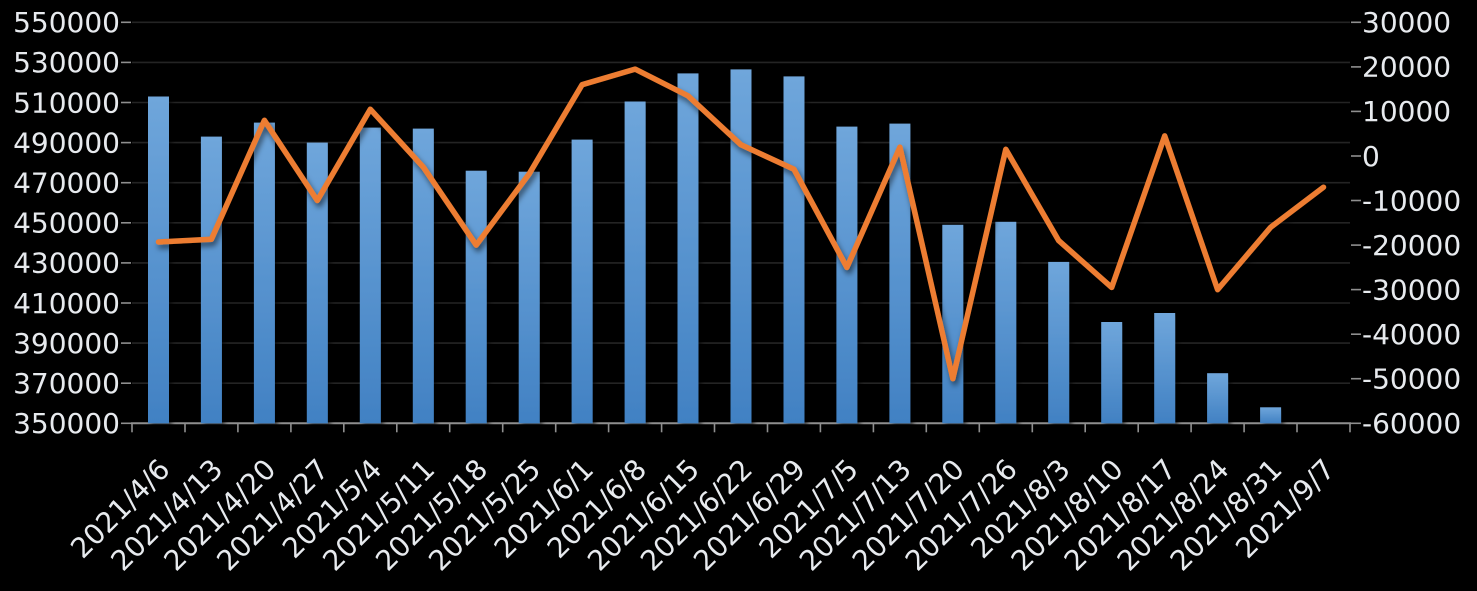 The height and width of the screenshot is (591, 1477). What do you see at coordinates (66, 263) in the screenshot?
I see `left-axis-tick-label: 430000` at bounding box center [66, 263].